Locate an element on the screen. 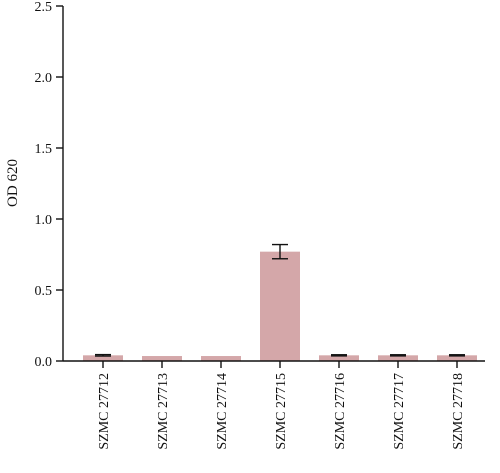  y-axis-ticks: 0.0 0.5 1.0 1.5 2.0 2.5 is located at coordinates (49, 185).